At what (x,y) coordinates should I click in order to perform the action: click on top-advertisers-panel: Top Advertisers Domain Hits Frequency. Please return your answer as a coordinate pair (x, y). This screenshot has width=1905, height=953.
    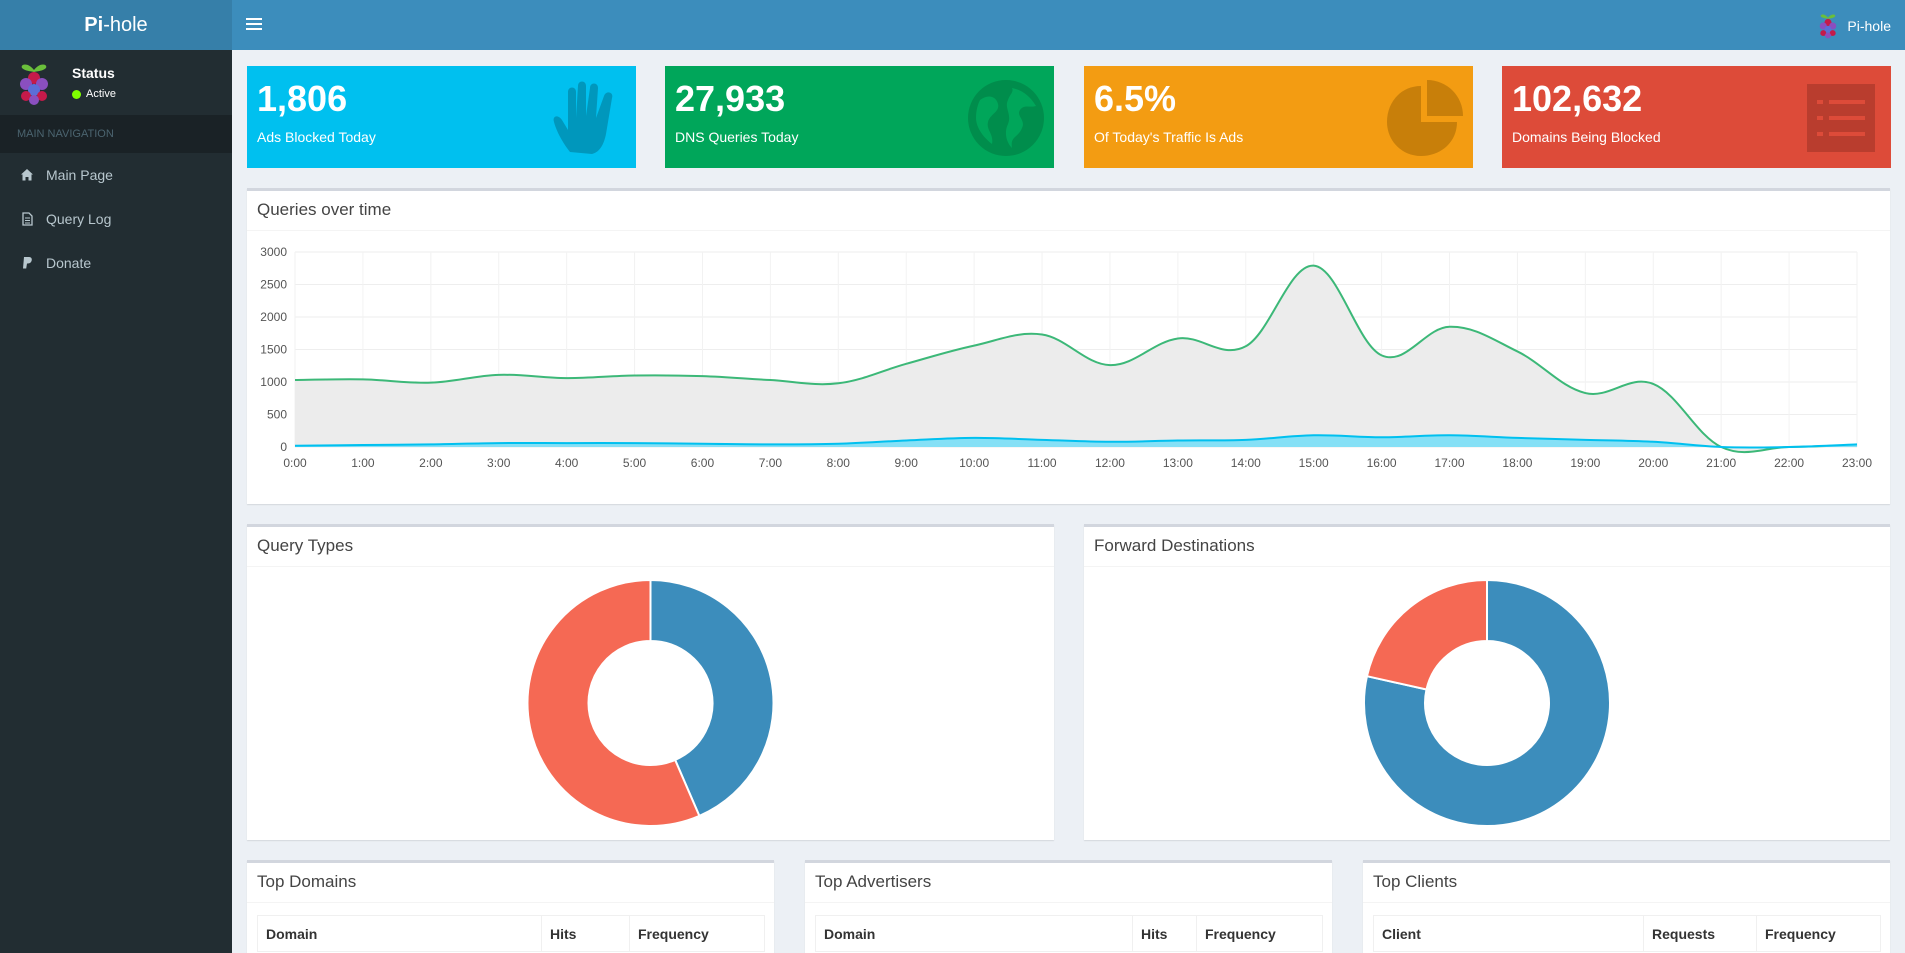
    Looking at the image, I should click on (1068, 906).